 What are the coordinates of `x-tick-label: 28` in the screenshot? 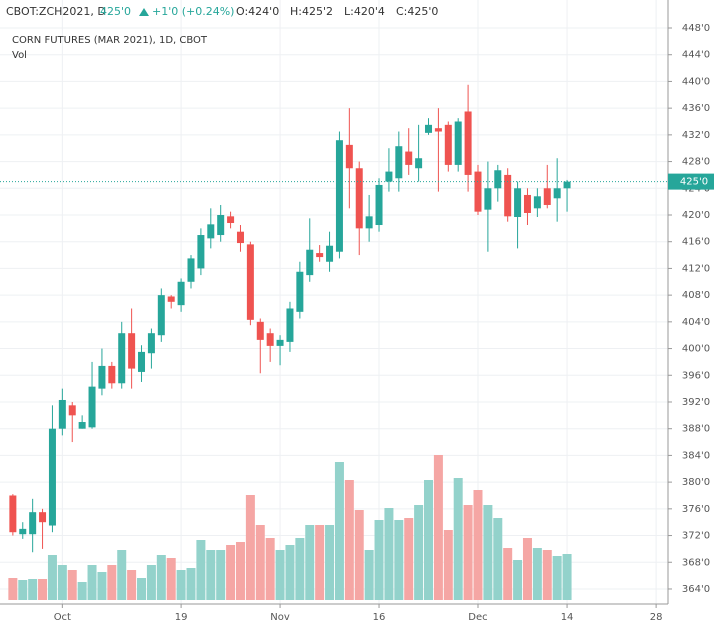 It's located at (656, 617).